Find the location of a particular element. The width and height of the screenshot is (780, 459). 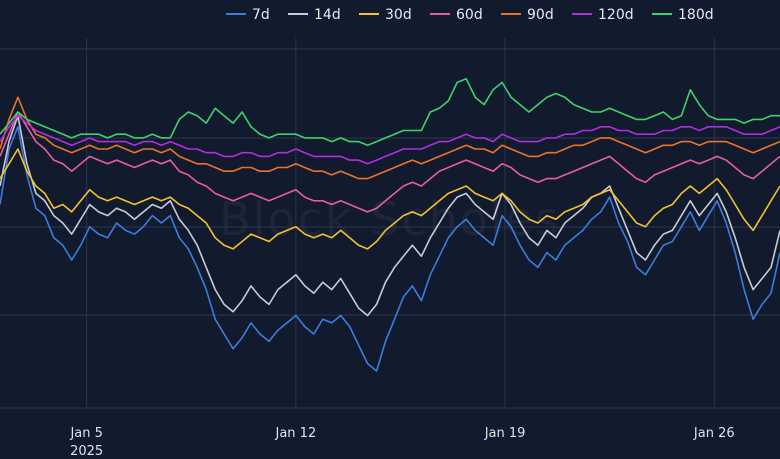

legend-label-180d: 180d is located at coordinates (696, 15).